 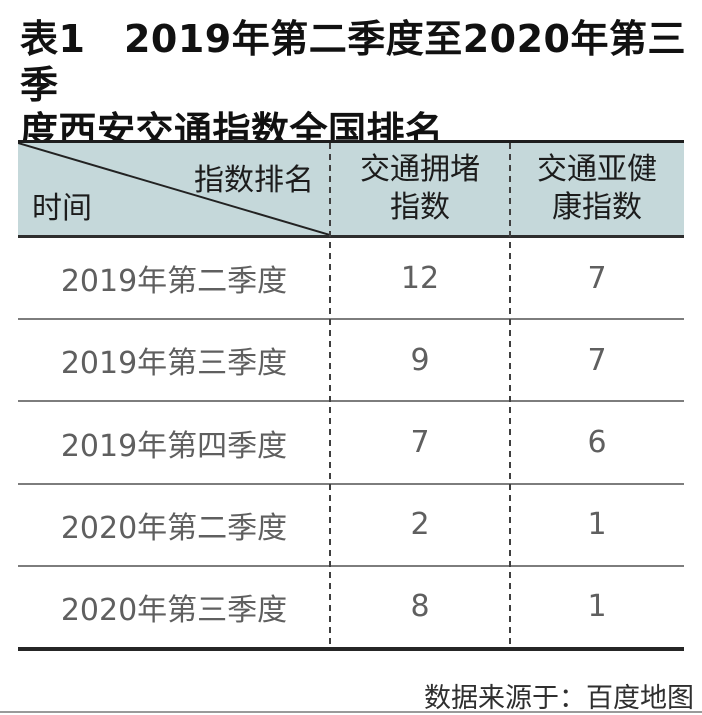 What do you see at coordinates (597, 442) in the screenshot?
I see `cell-subhealth-index: 6` at bounding box center [597, 442].